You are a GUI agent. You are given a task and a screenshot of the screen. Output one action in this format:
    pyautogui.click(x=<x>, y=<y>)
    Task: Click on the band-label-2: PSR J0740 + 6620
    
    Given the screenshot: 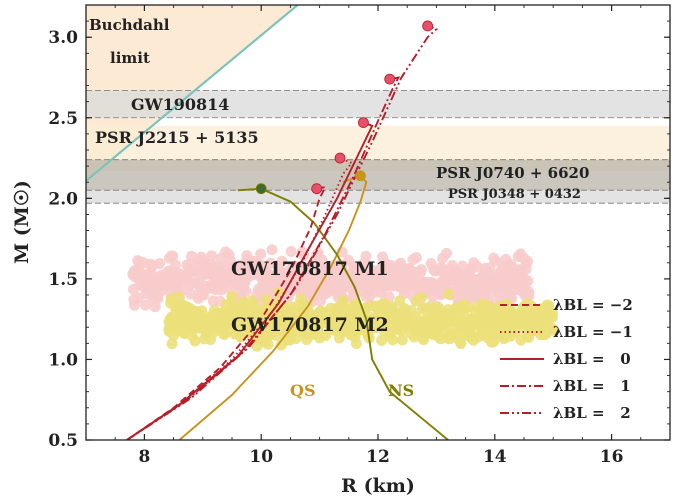 What is the action you would take?
    pyautogui.click(x=512, y=173)
    